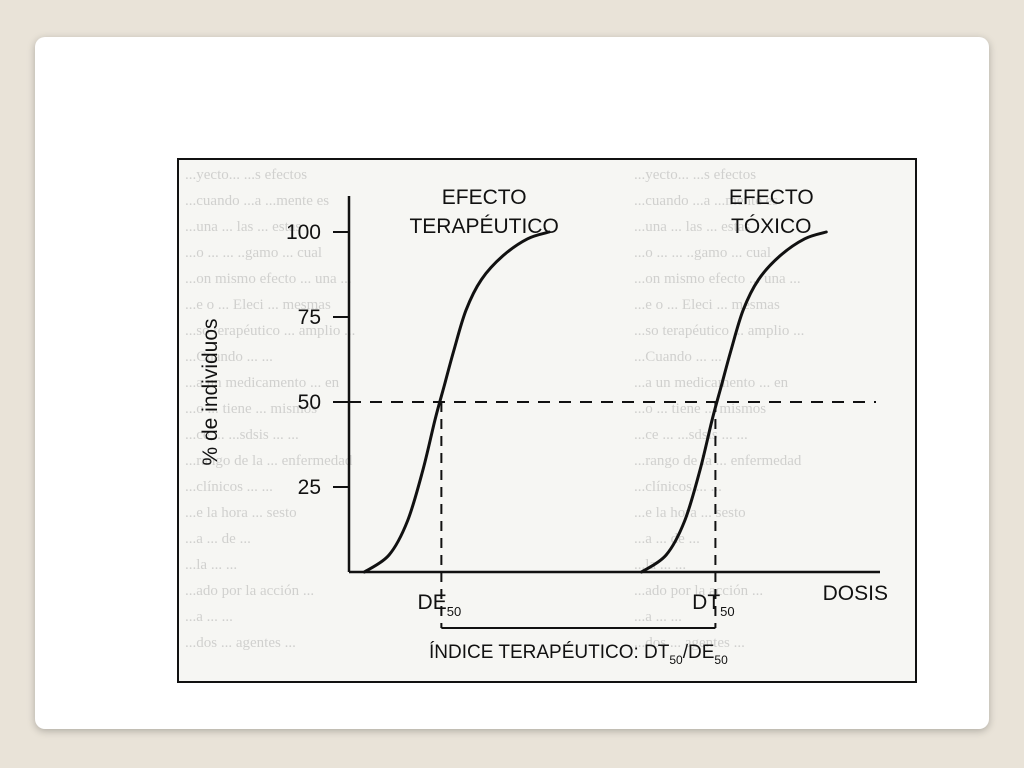  What do you see at coordinates (771, 197) in the screenshot?
I see `series-label-toxico: EFECTO` at bounding box center [771, 197].